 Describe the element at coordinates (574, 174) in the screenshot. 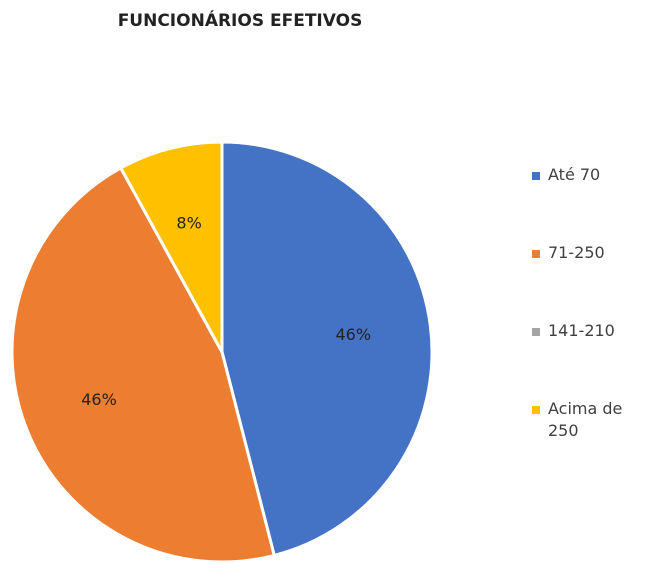

I see `legend-label: Até 70` at that location.